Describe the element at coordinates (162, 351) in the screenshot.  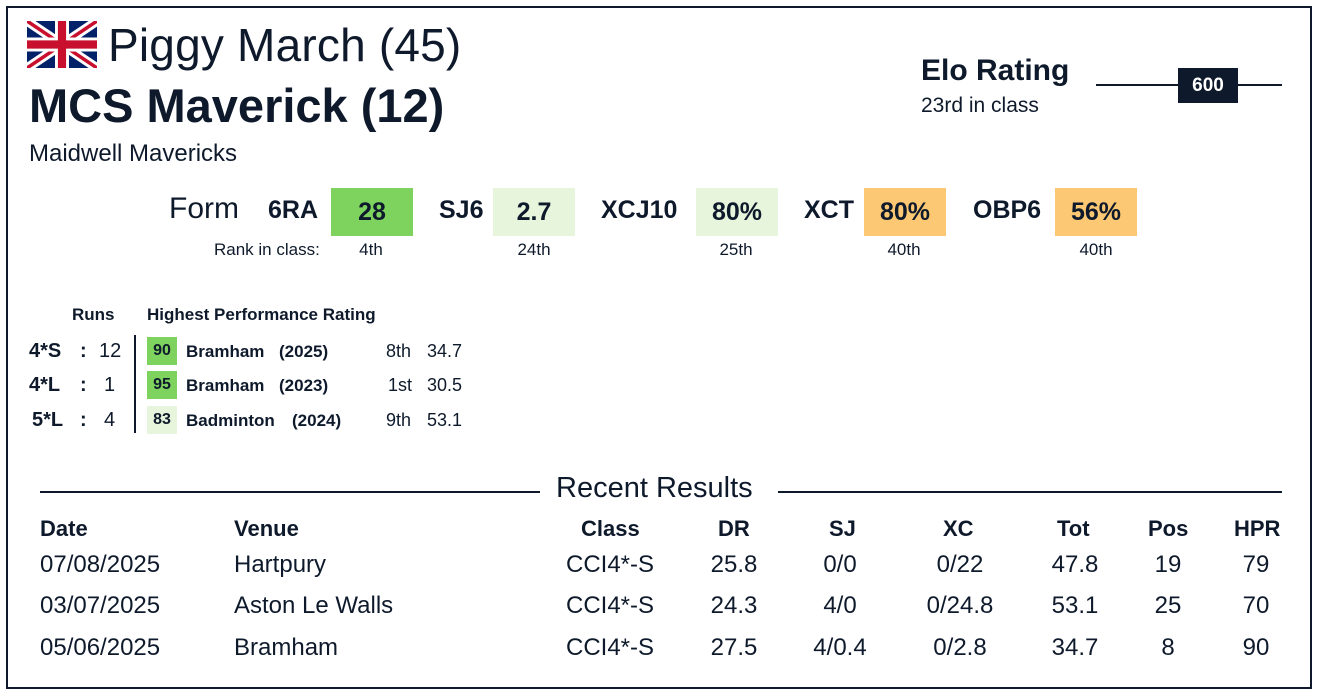
I see `hpr-rating-box: 90` at that location.